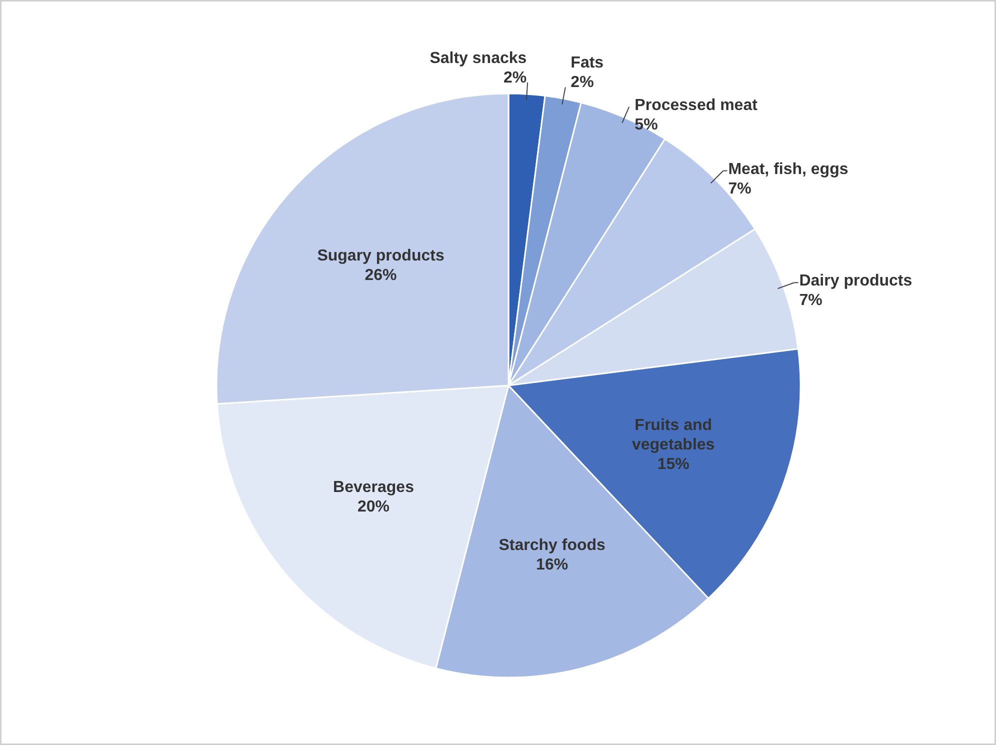  I want to click on slice-label: Fats, so click(587, 63).